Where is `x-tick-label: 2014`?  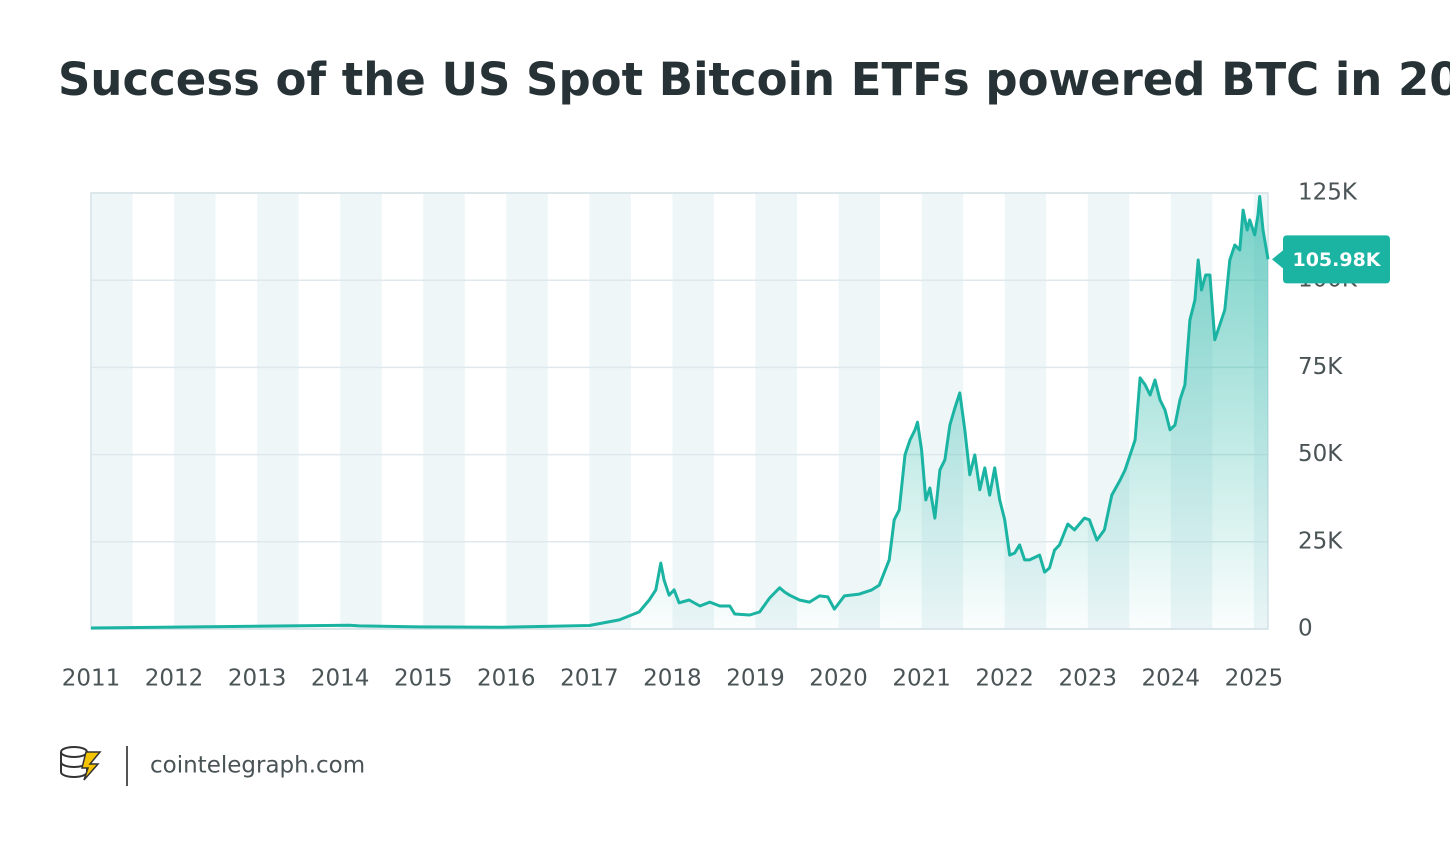
x-tick-label: 2014 is located at coordinates (340, 679).